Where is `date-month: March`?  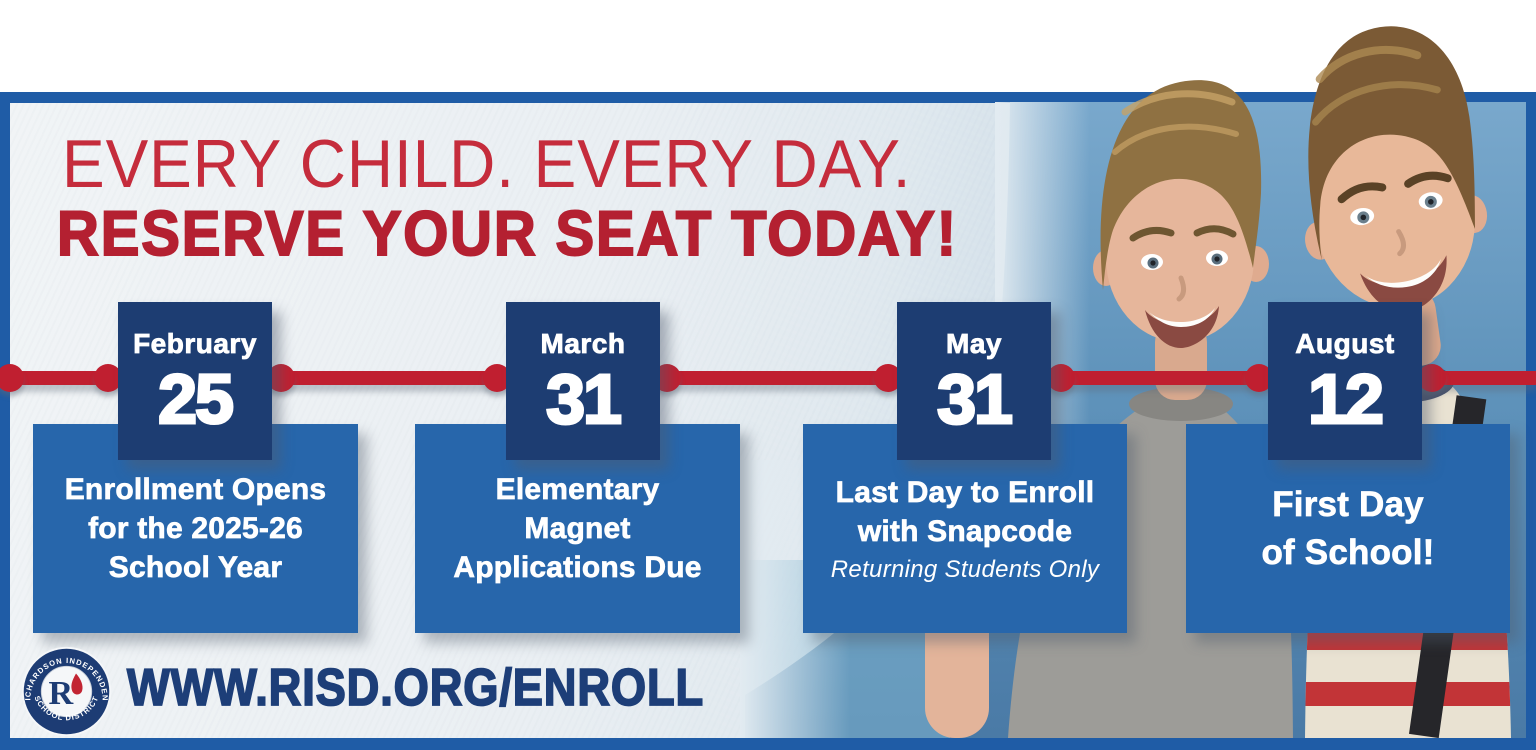
date-month: March is located at coordinates (583, 344).